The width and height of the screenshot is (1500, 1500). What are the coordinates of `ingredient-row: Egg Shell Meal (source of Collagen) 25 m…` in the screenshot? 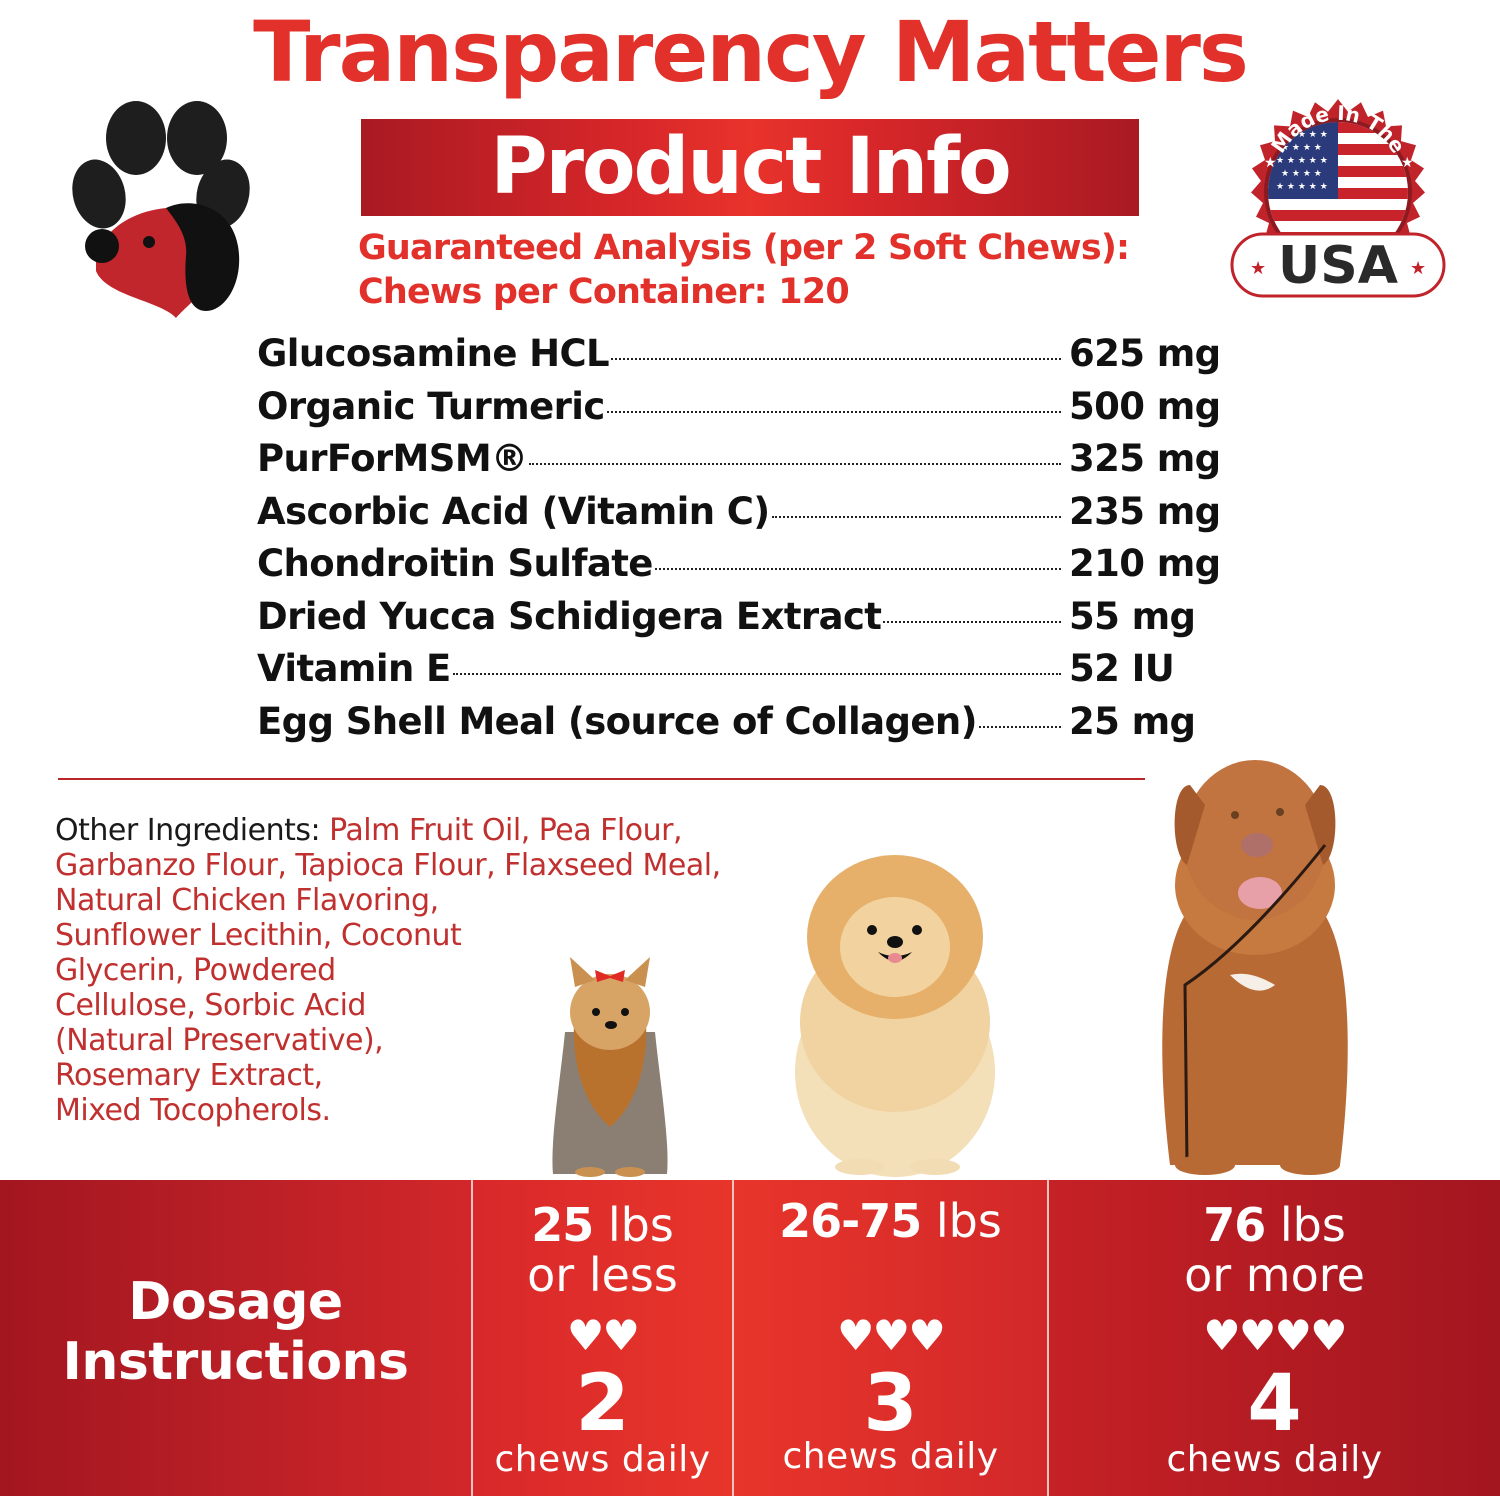 It's located at (752, 726).